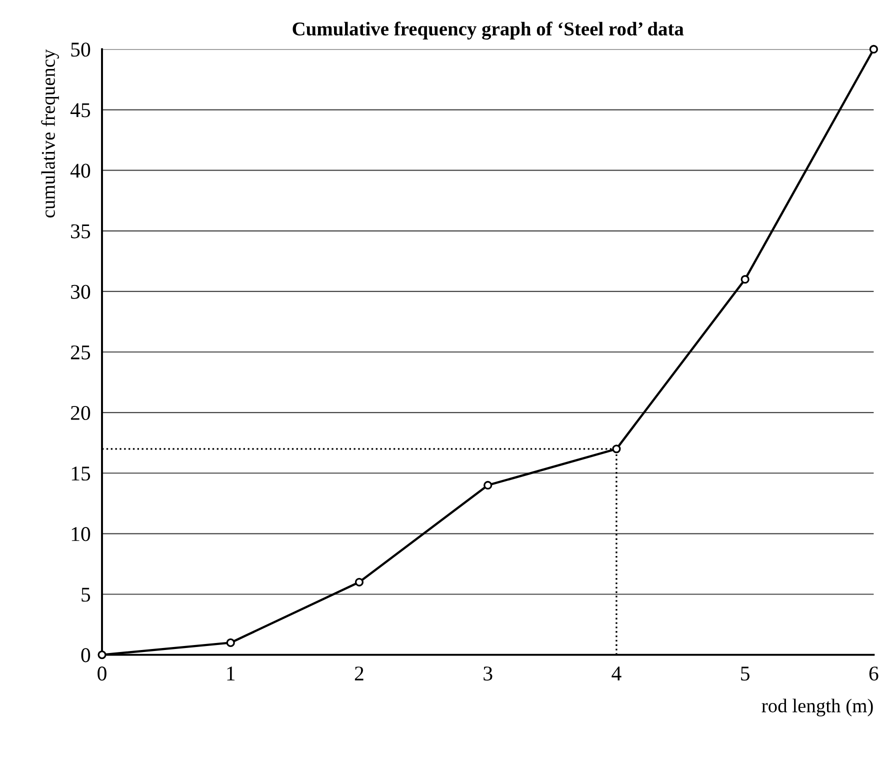  What do you see at coordinates (80, 49) in the screenshot?
I see `y-tick-label: 50` at bounding box center [80, 49].